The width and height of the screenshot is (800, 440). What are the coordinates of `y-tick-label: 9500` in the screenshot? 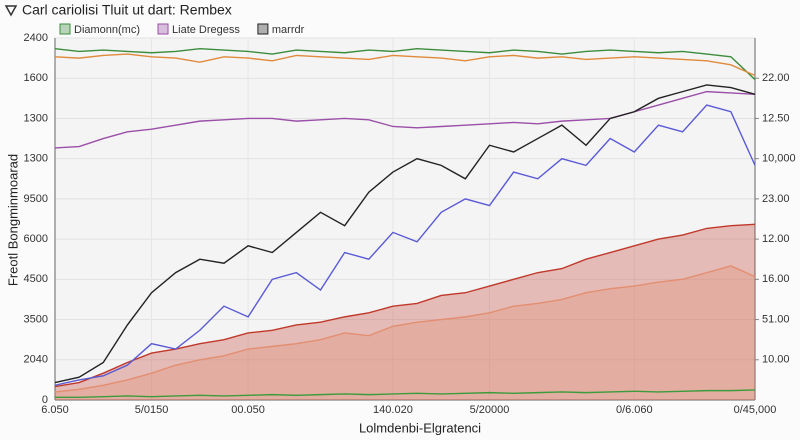 It's located at (36, 199).